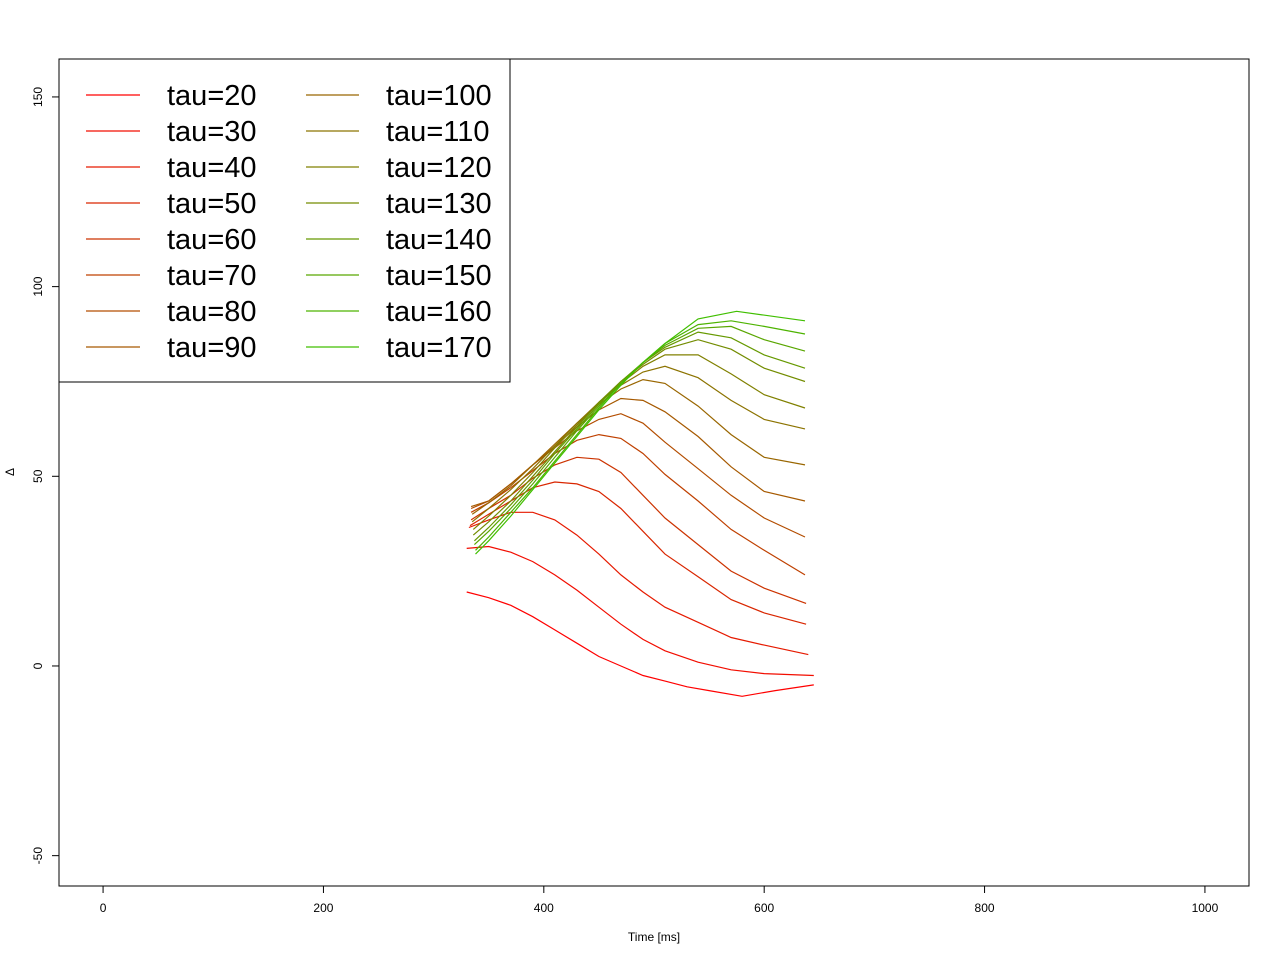  What do you see at coordinates (212, 348) in the screenshot?
I see `legend-label: tau=90` at bounding box center [212, 348].